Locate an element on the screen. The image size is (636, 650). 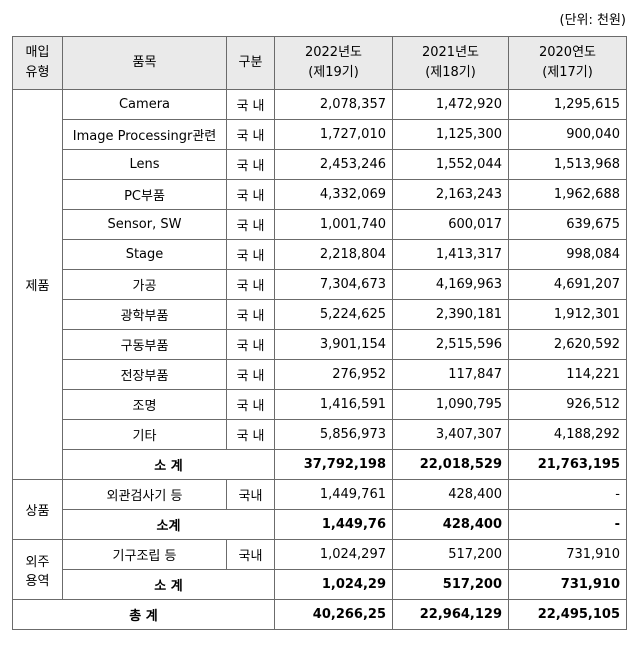
item-cell: Image Processingr관련 is located at coordinates (144, 134).